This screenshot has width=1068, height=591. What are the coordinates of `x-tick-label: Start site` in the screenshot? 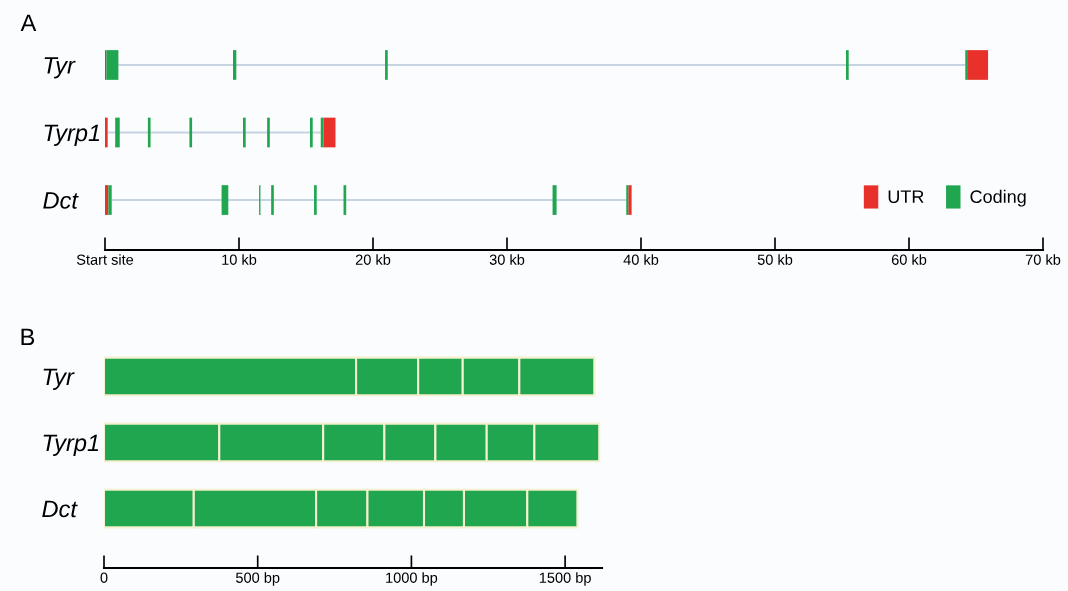 It's located at (105, 259).